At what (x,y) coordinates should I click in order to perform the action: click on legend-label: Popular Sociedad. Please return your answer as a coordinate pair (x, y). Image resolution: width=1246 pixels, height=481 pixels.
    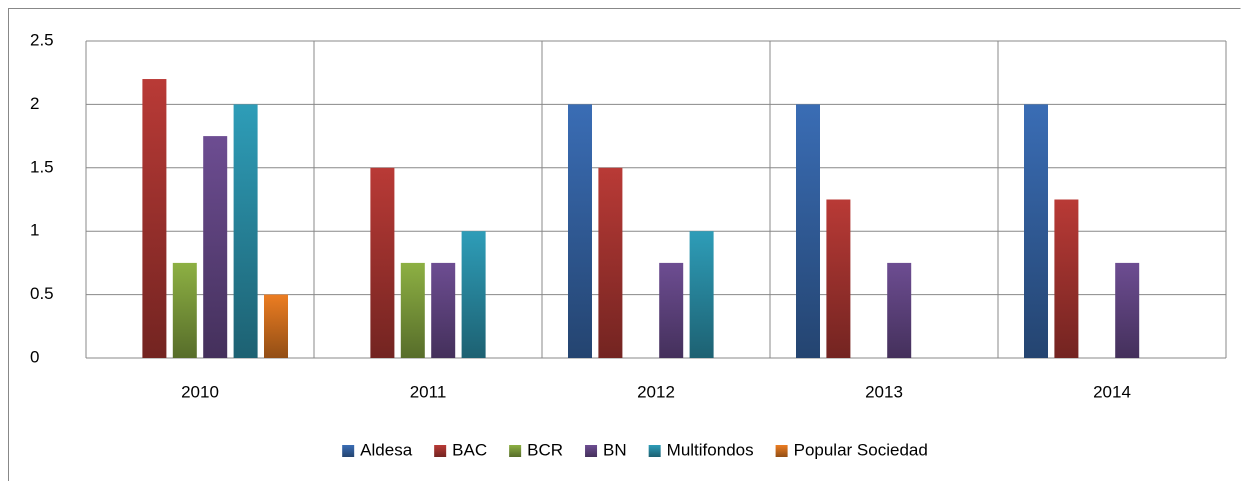
    Looking at the image, I should click on (861, 449).